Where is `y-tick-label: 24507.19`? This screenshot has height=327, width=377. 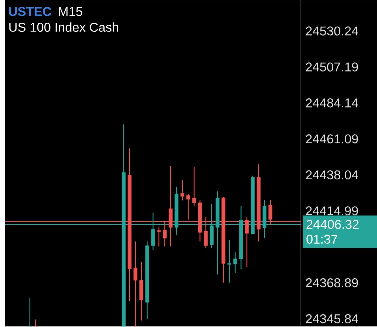 y-tick-label: 24507.19 is located at coordinates (332, 67).